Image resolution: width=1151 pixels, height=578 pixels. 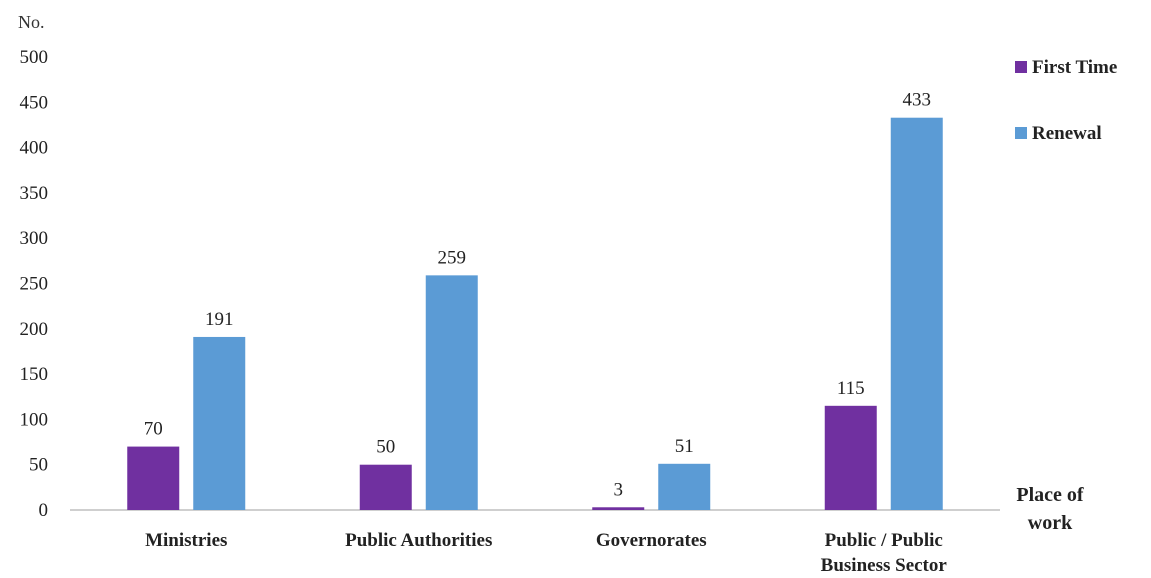 I want to click on x-axis-label: Place of work, so click(x=1050, y=509).